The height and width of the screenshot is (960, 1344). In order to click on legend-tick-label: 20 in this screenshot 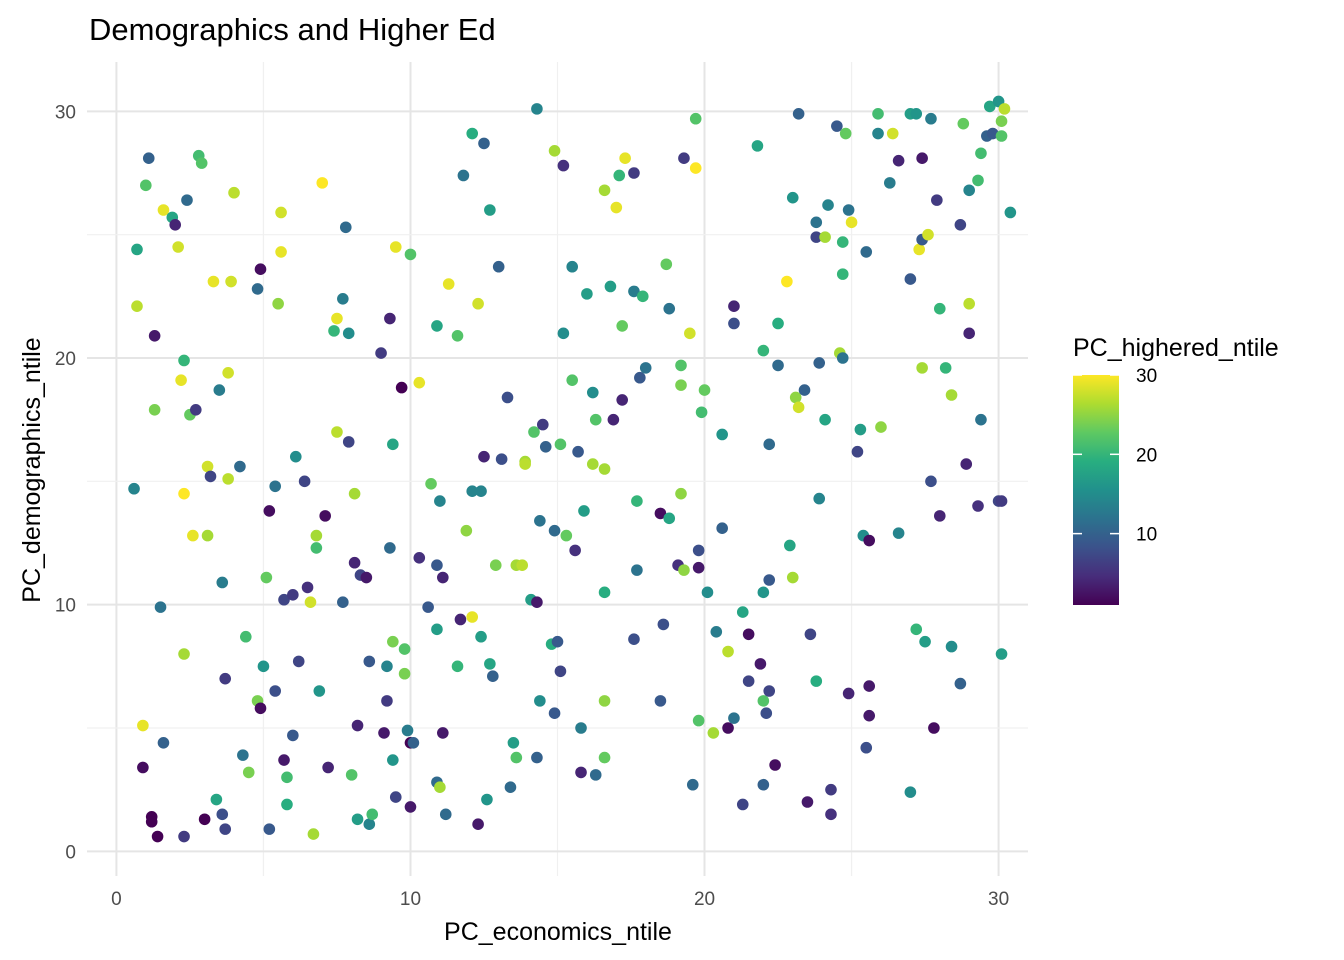, I will do `click(1146, 455)`.